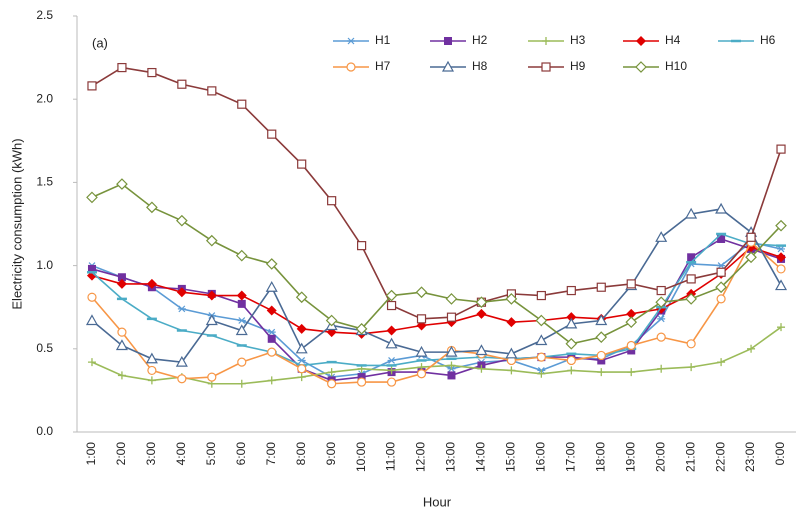  I want to click on legend-label: H4, so click(673, 40).